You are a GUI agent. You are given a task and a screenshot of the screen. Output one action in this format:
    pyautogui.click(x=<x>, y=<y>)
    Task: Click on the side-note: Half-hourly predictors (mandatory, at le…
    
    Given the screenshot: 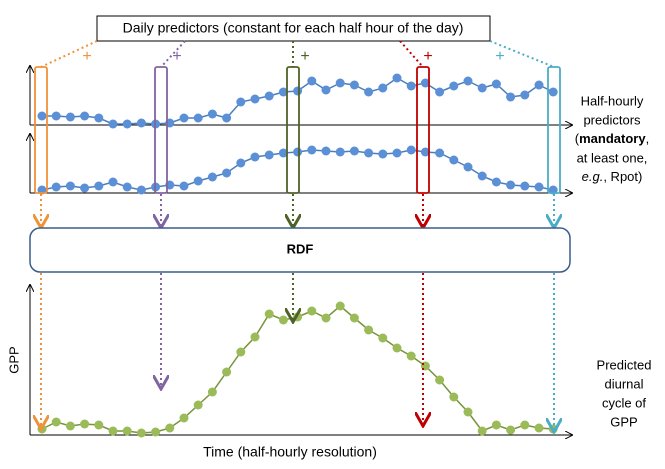 What is the action you would take?
    pyautogui.click(x=612, y=138)
    